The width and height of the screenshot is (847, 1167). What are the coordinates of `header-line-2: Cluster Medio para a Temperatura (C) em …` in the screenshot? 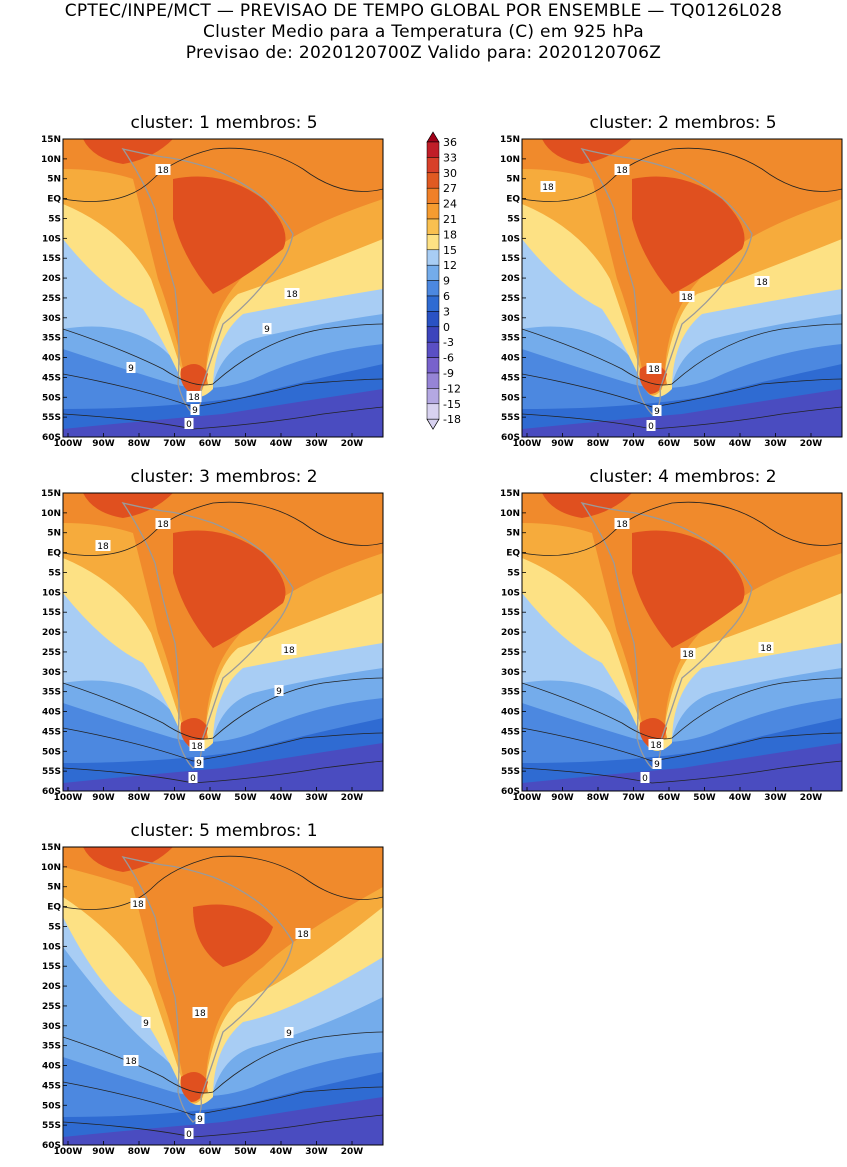 It's located at (423, 32).